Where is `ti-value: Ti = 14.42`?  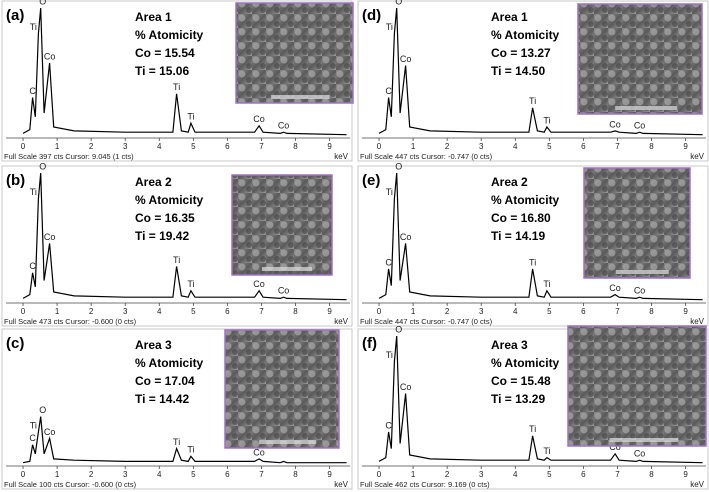 ti-value: Ti = 14.42 is located at coordinates (162, 399).